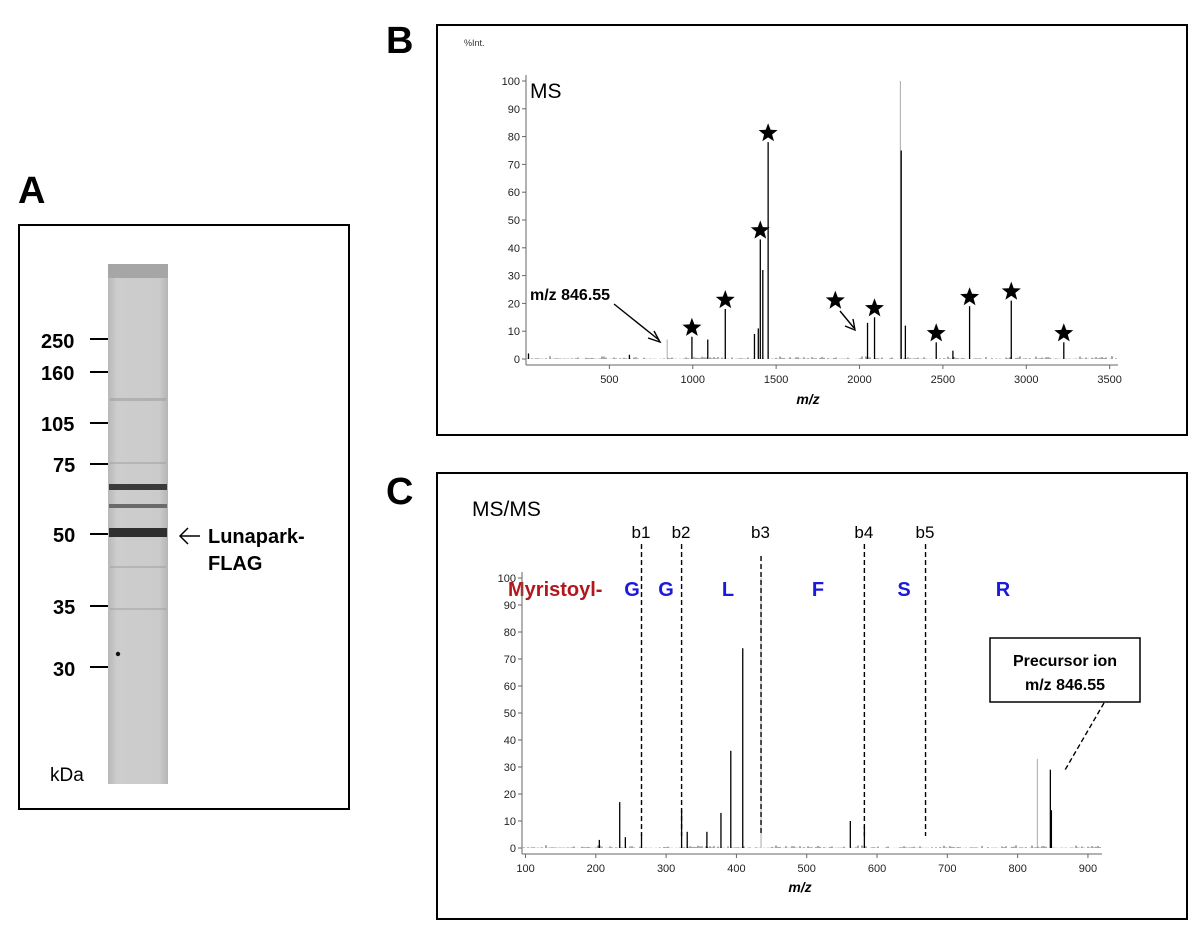 This screenshot has width=1197, height=932. Describe the element at coordinates (57, 425) in the screenshot. I see `marker-label: 105` at that location.